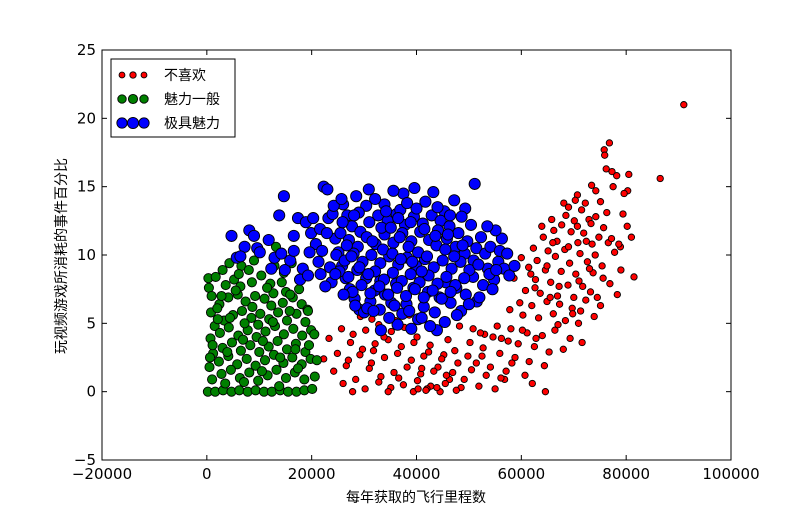 The height and width of the screenshot is (512, 812). What do you see at coordinates (626, 474) in the screenshot?
I see `x-tick-label: 80000` at bounding box center [626, 474].